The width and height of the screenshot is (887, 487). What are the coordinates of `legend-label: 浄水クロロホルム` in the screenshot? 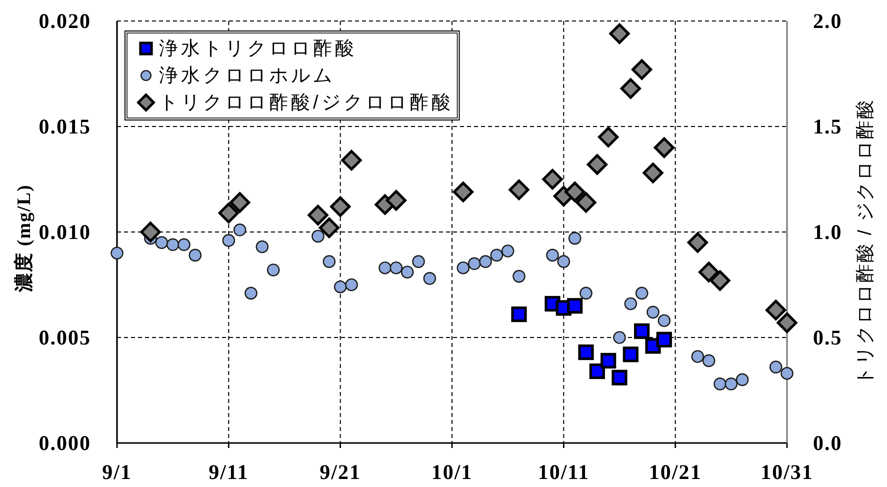 It's located at (247, 75).